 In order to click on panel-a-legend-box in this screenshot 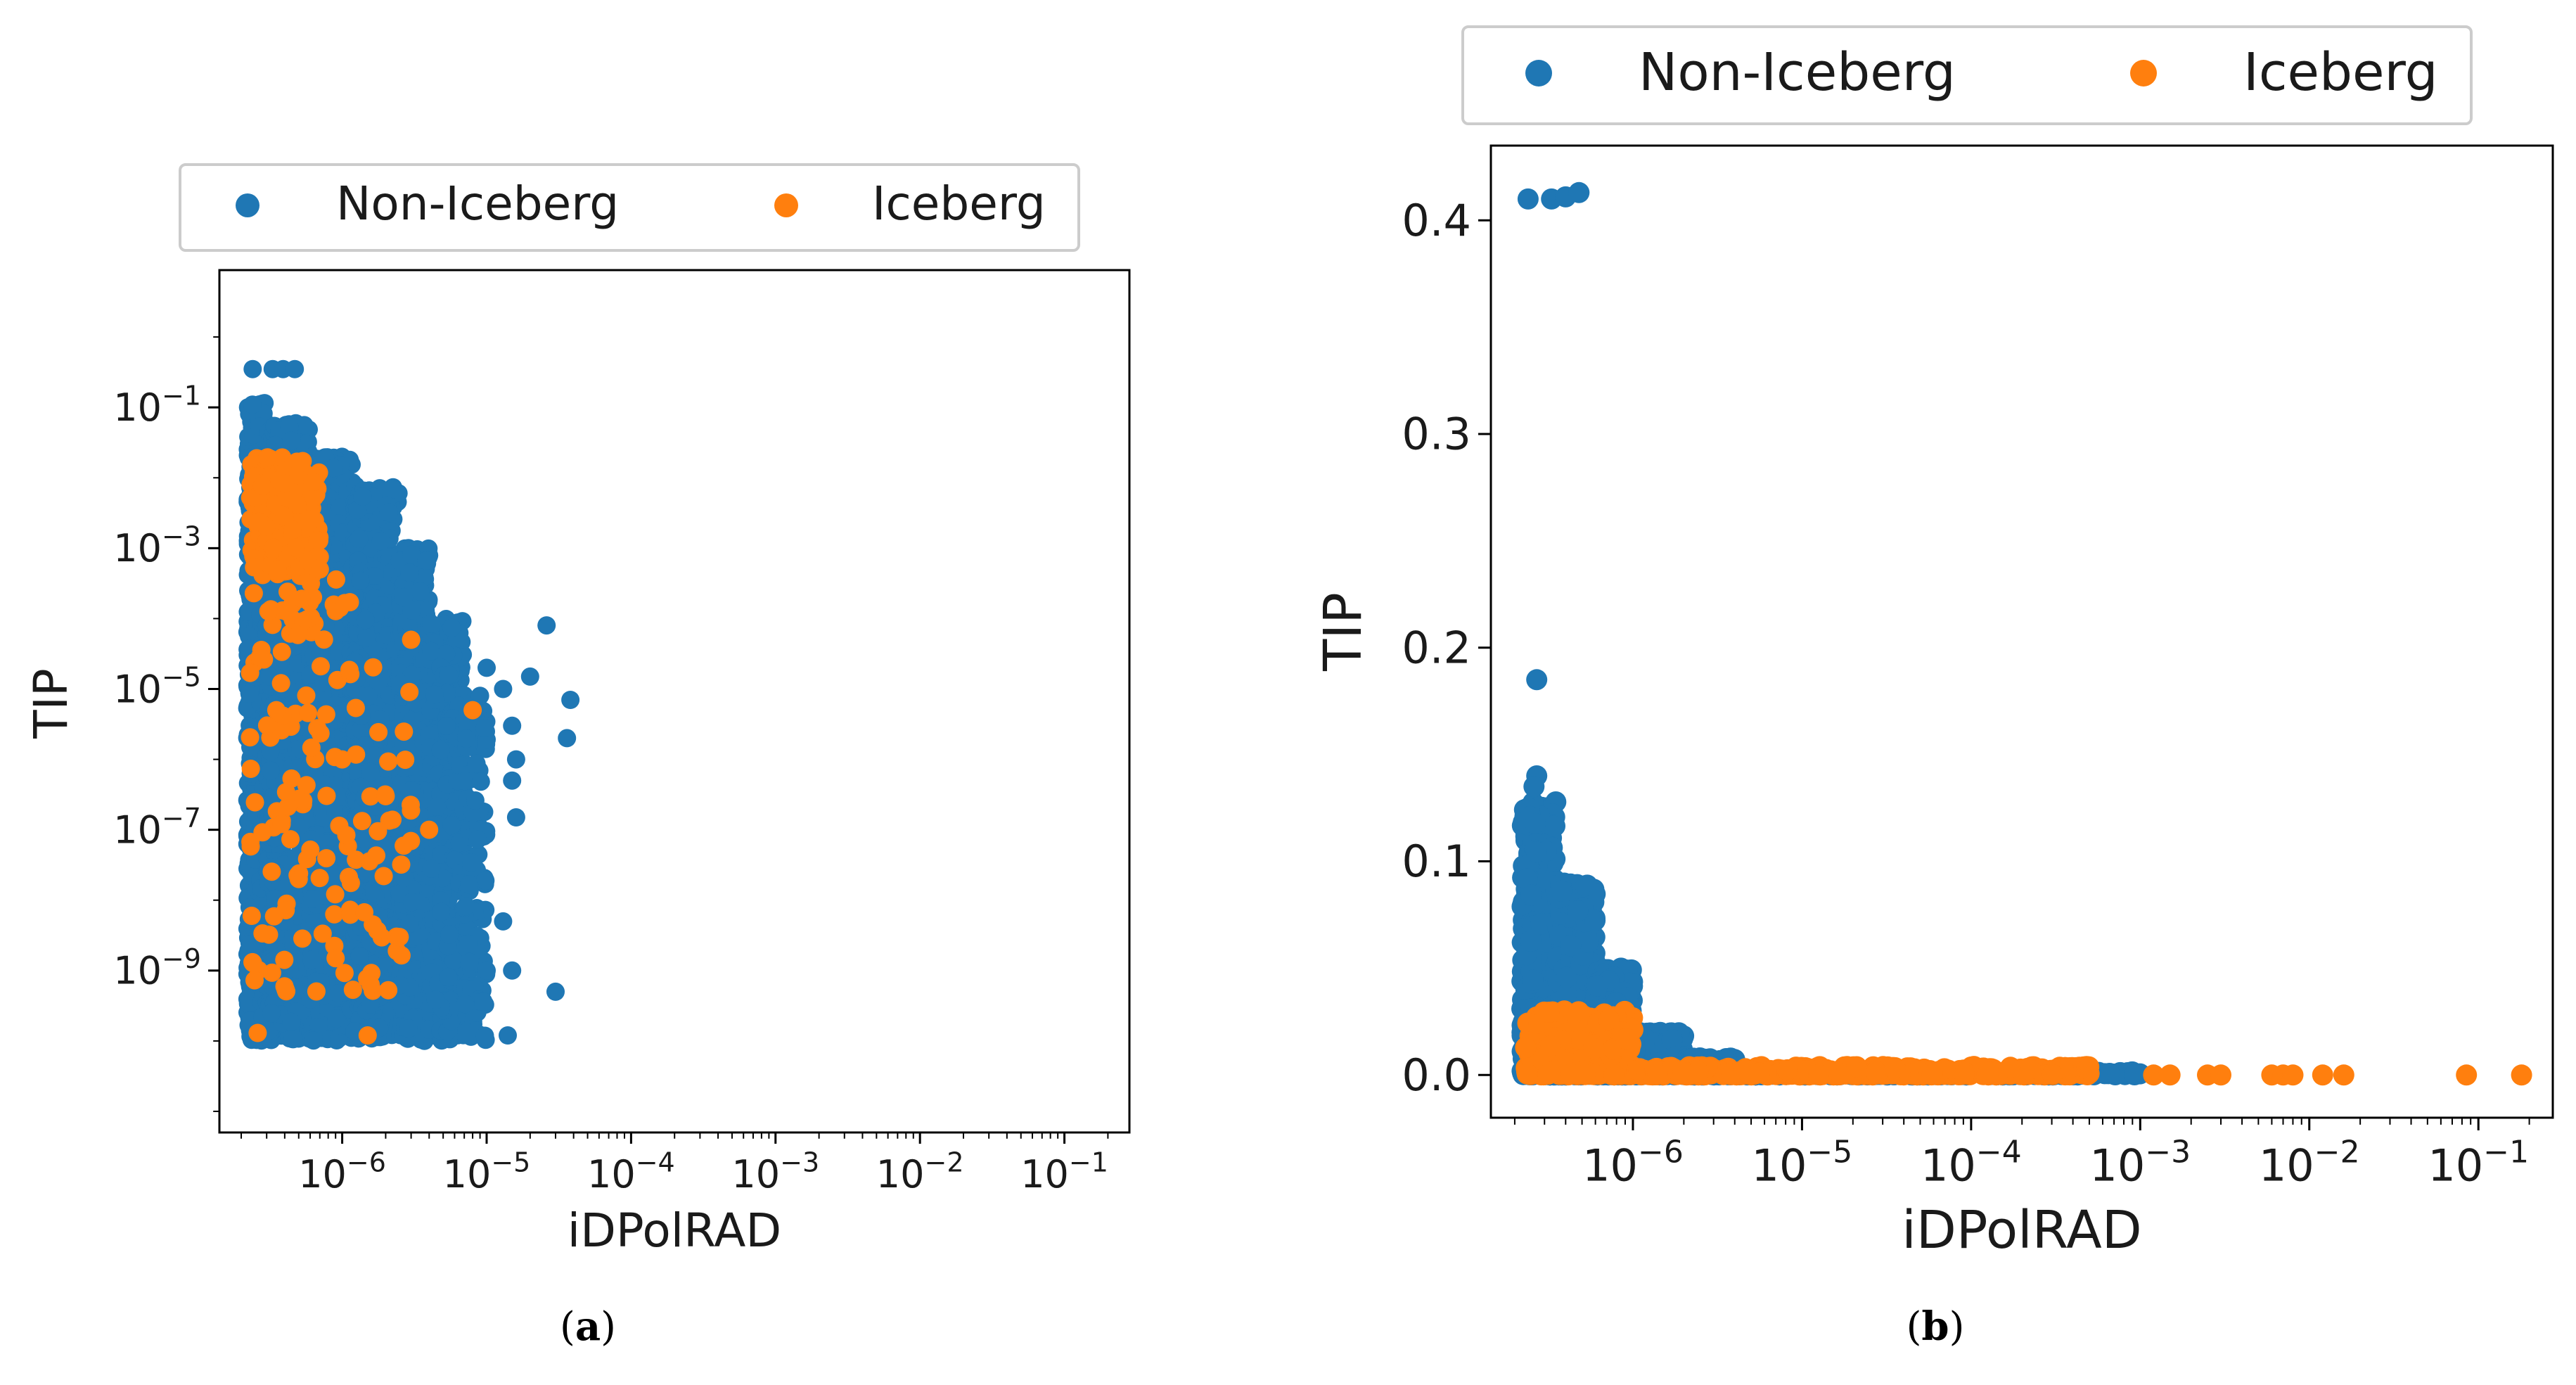, I will do `click(629, 207)`.